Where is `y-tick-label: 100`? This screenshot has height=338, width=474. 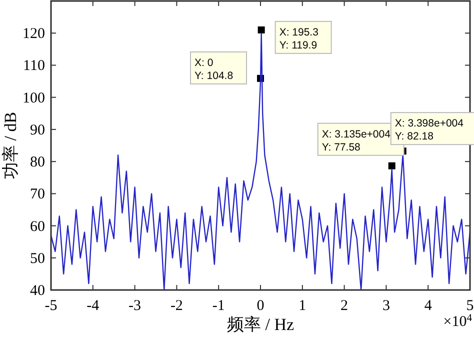 y-tick-label: 100 is located at coordinates (33, 98).